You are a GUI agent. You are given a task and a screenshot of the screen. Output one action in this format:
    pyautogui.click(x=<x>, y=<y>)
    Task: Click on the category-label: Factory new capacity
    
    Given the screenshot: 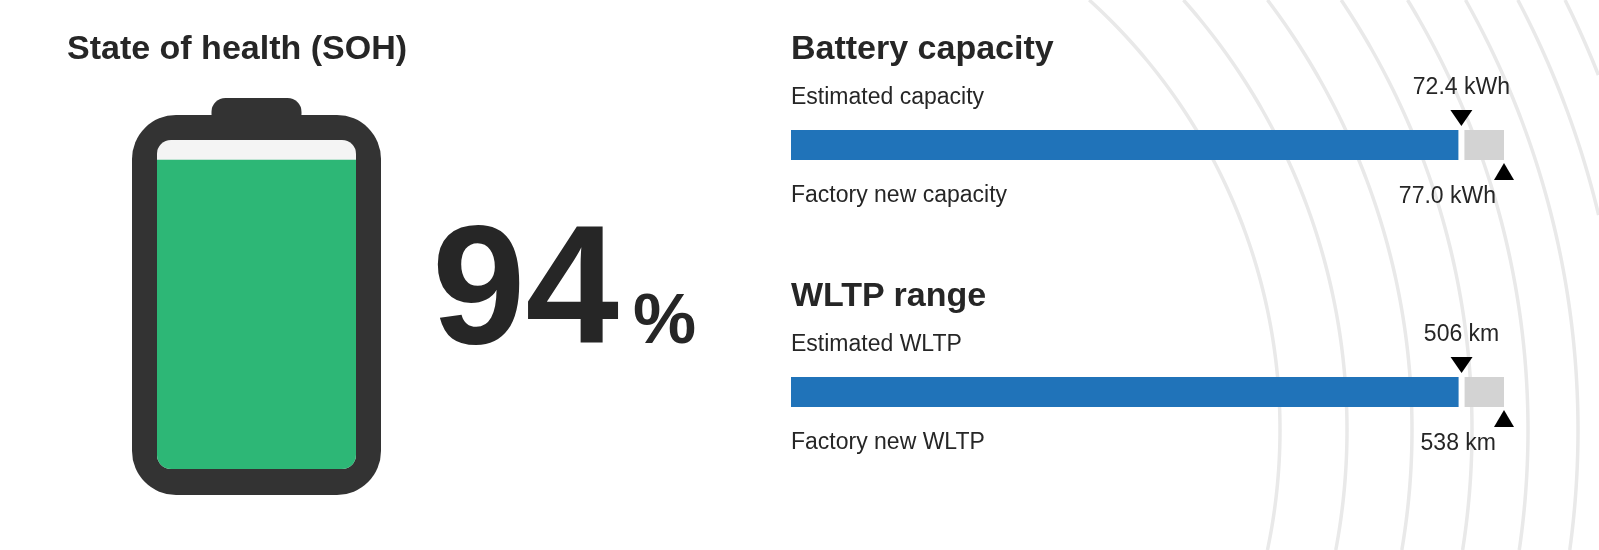 What is the action you would take?
    pyautogui.click(x=899, y=194)
    